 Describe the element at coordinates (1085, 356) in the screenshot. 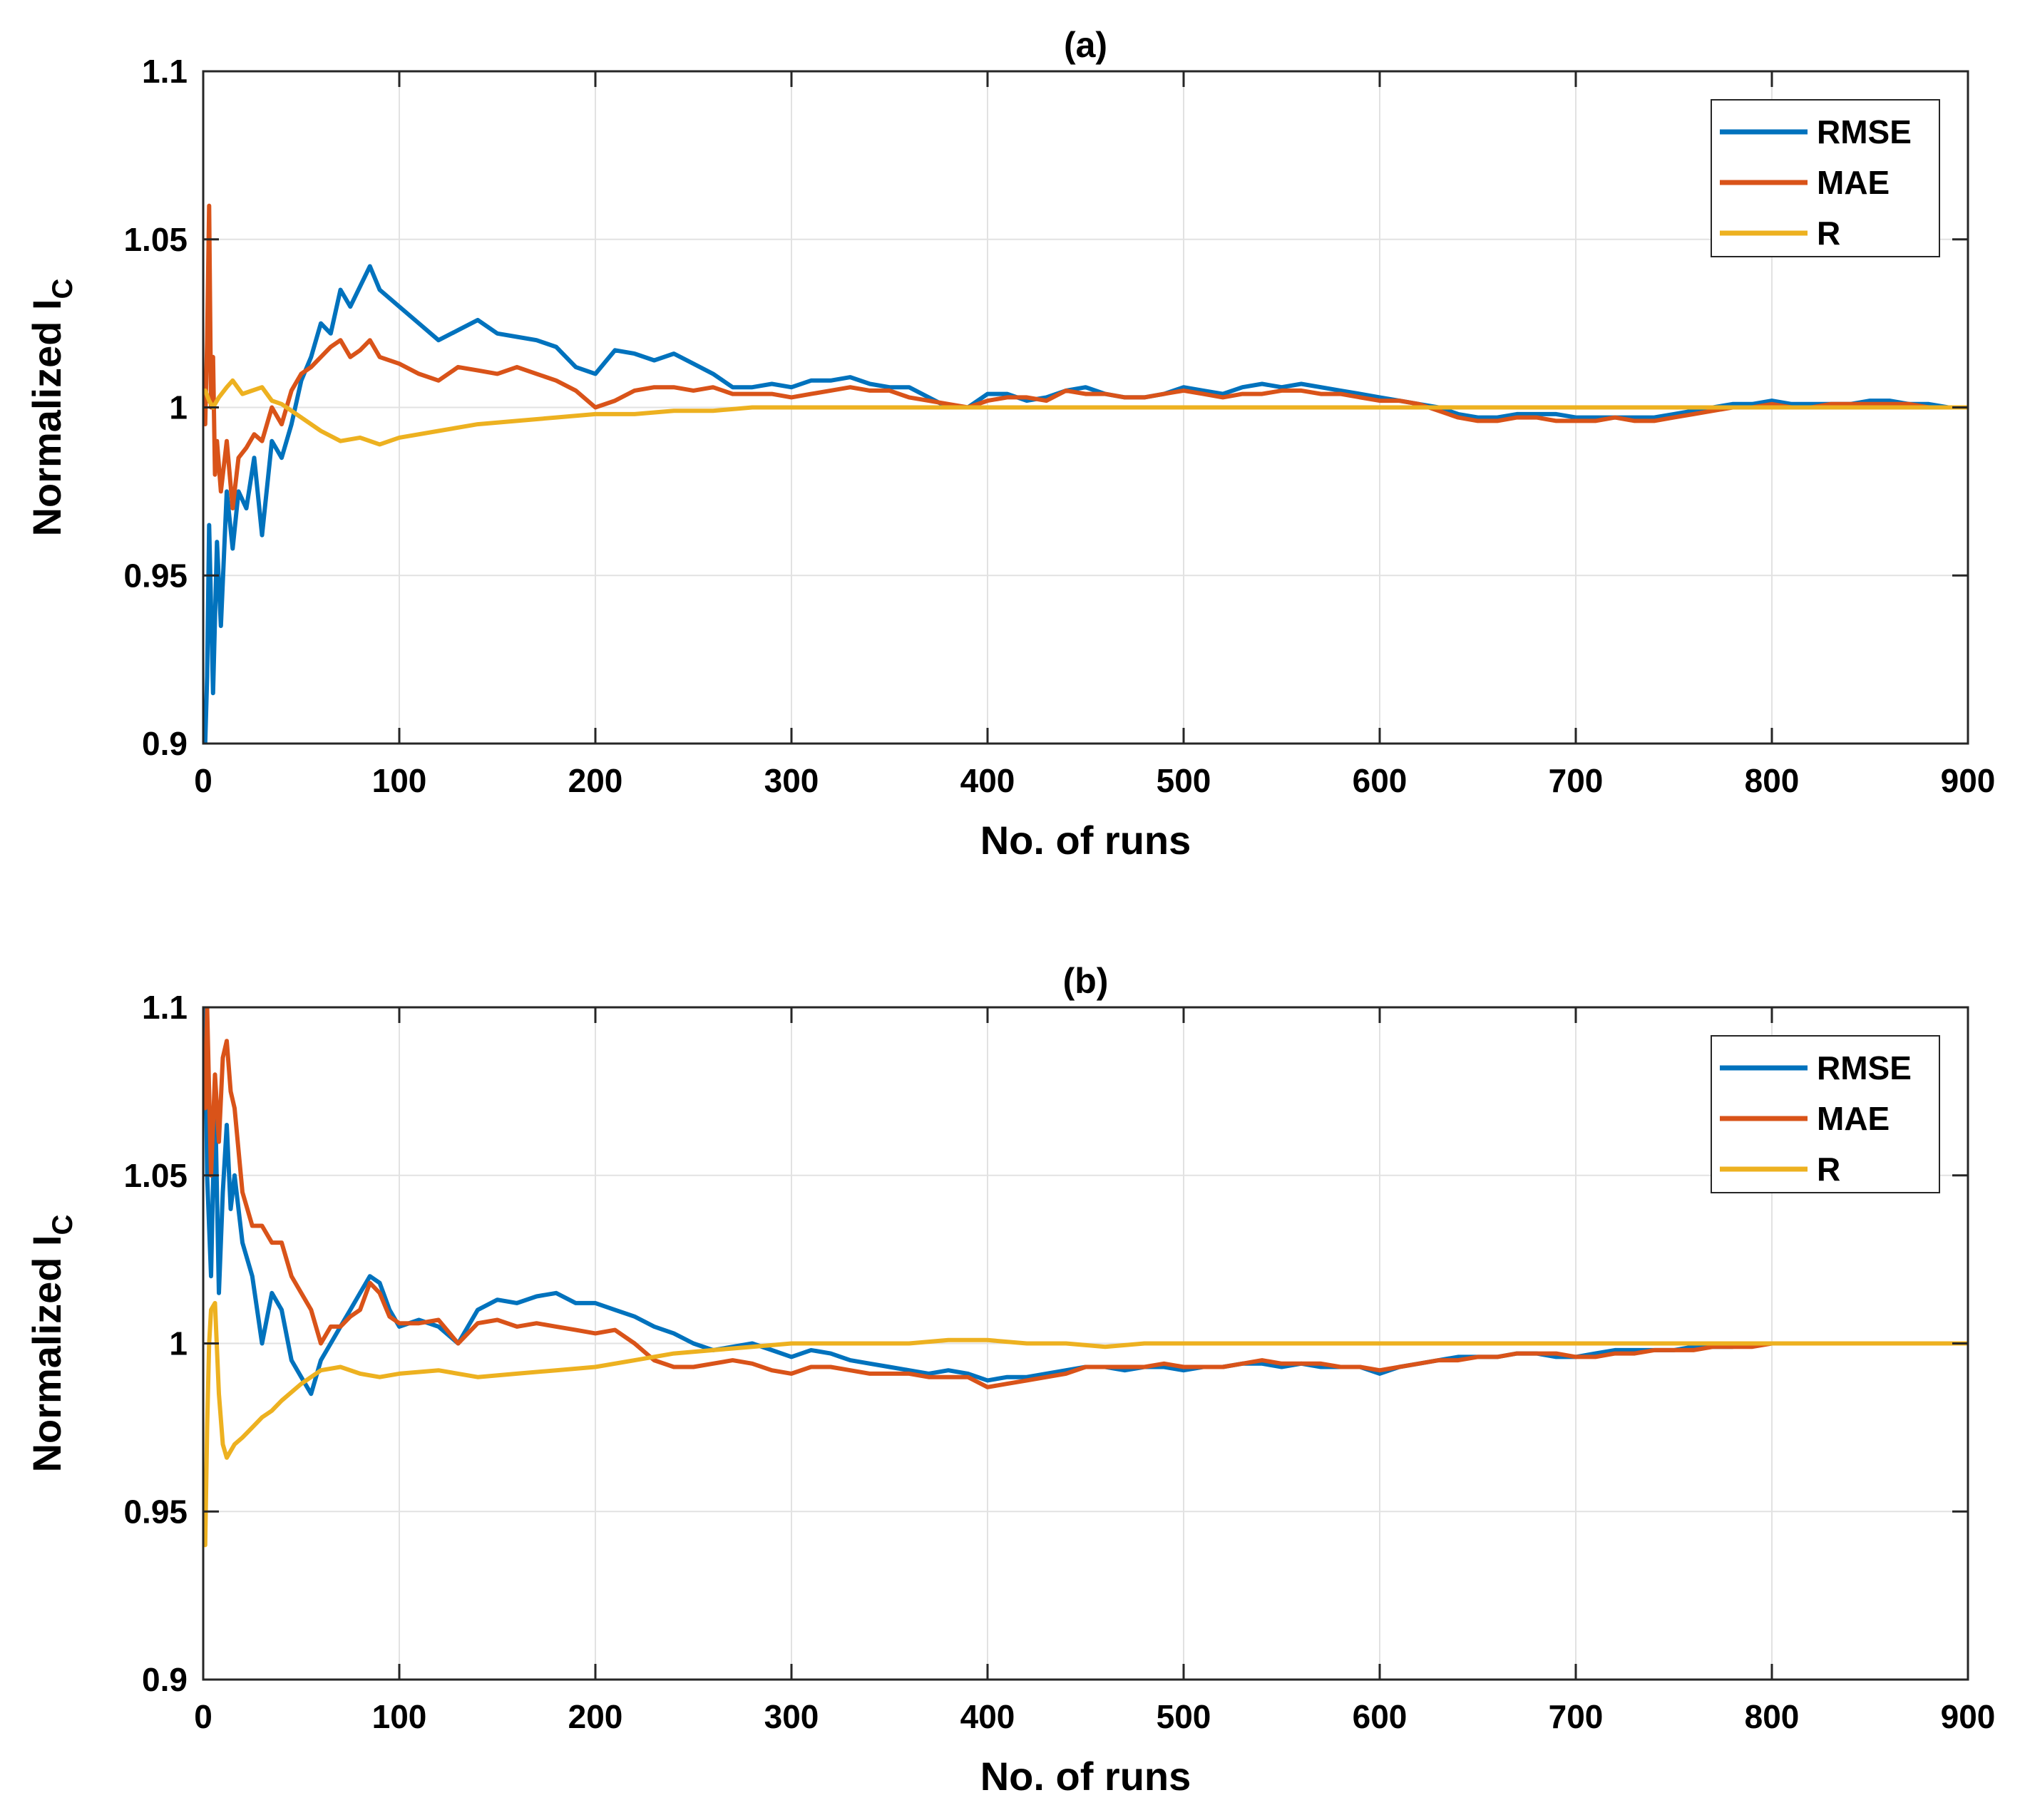

I see `series-line-mae` at that location.